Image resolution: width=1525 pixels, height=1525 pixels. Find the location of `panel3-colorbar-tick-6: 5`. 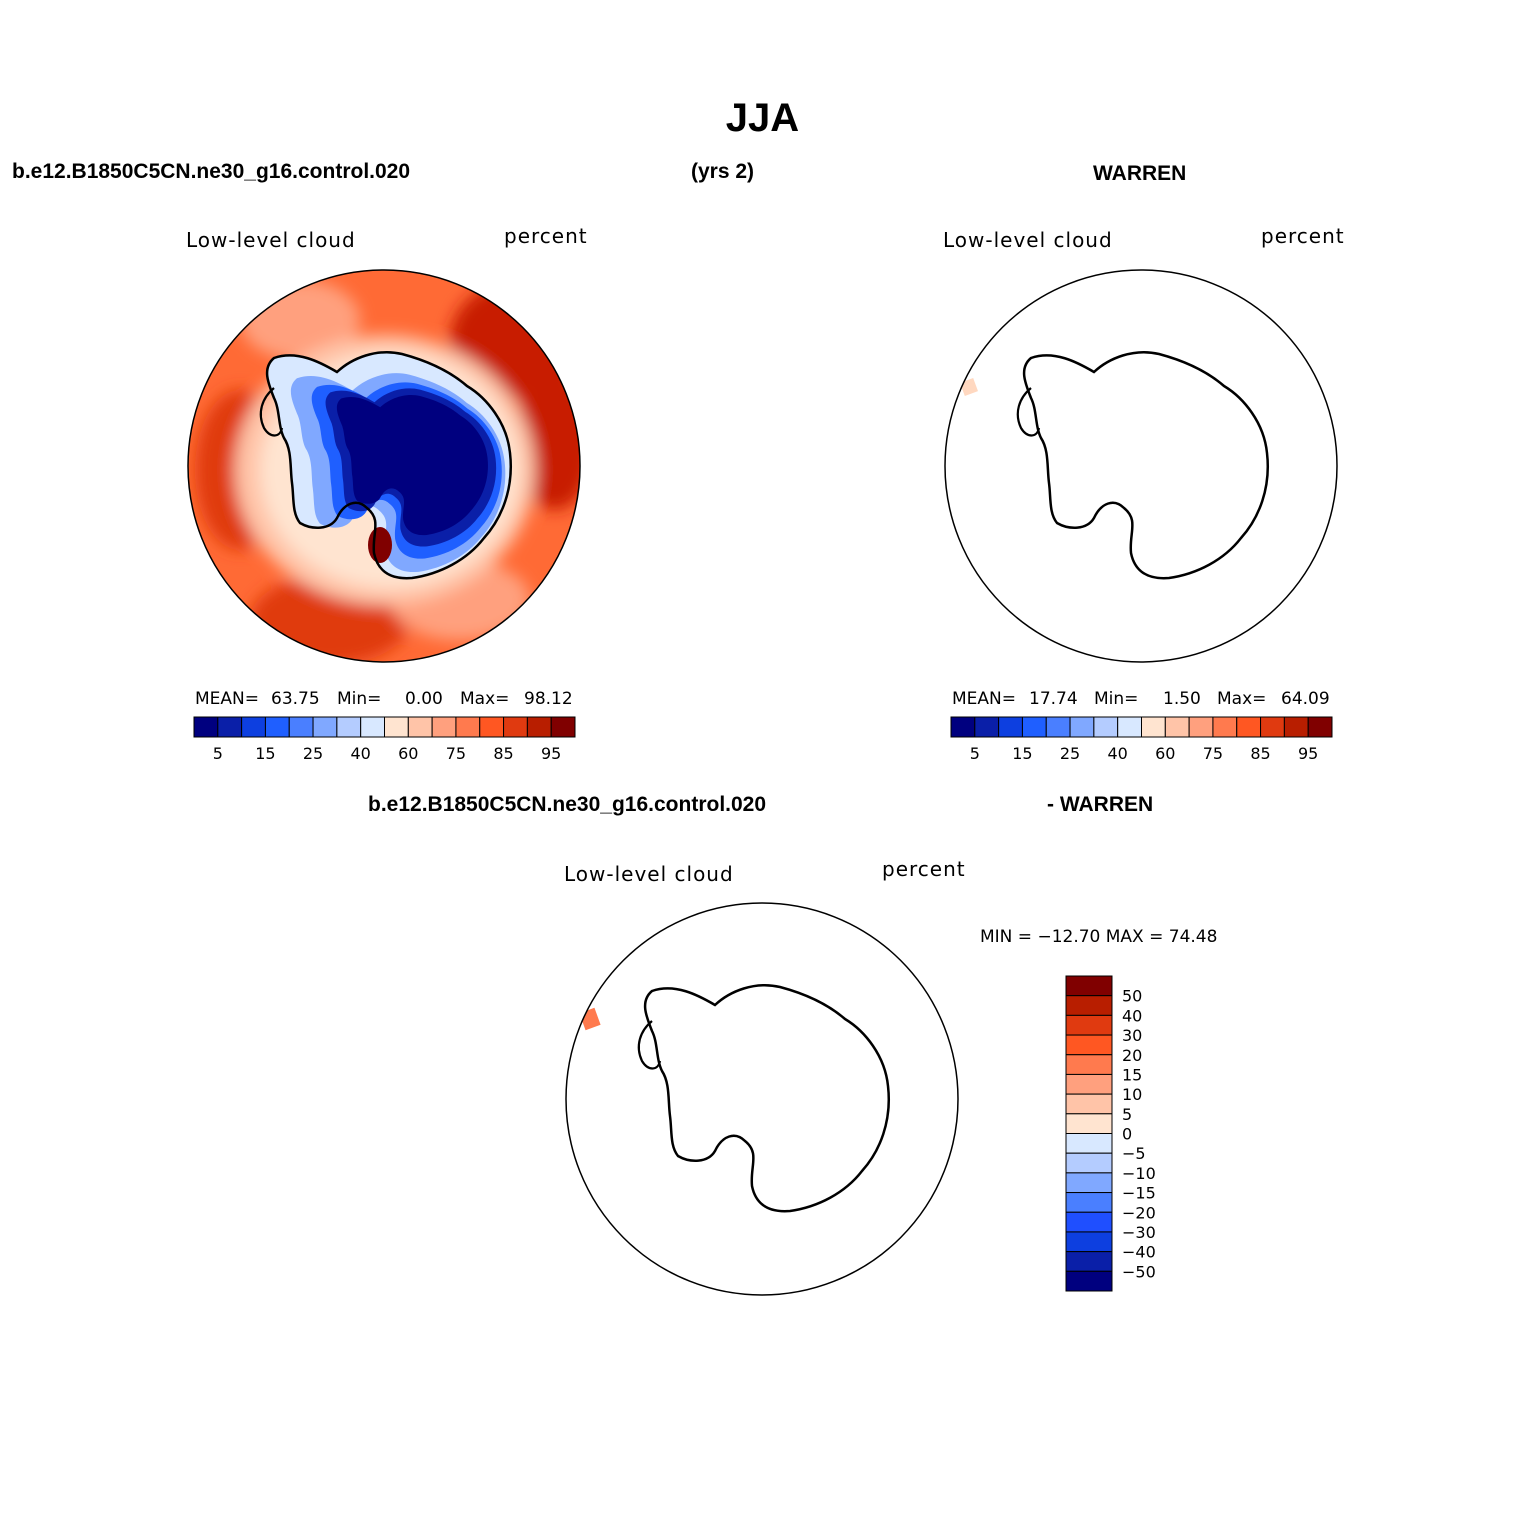

panel3-colorbar-tick-6: 5 is located at coordinates (1127, 1114).